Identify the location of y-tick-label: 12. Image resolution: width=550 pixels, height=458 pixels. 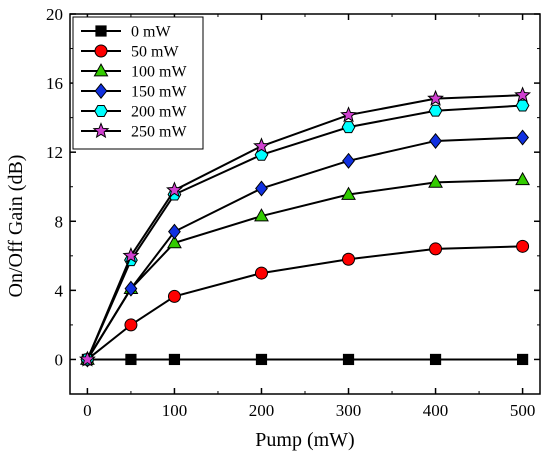
(54, 152).